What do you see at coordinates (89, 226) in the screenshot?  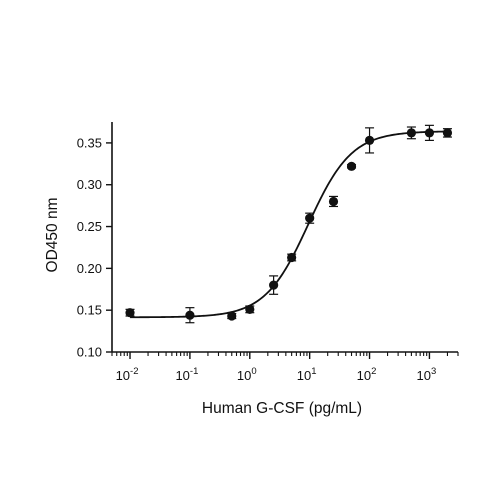 I see `y-tick-label: 0.25` at bounding box center [89, 226].